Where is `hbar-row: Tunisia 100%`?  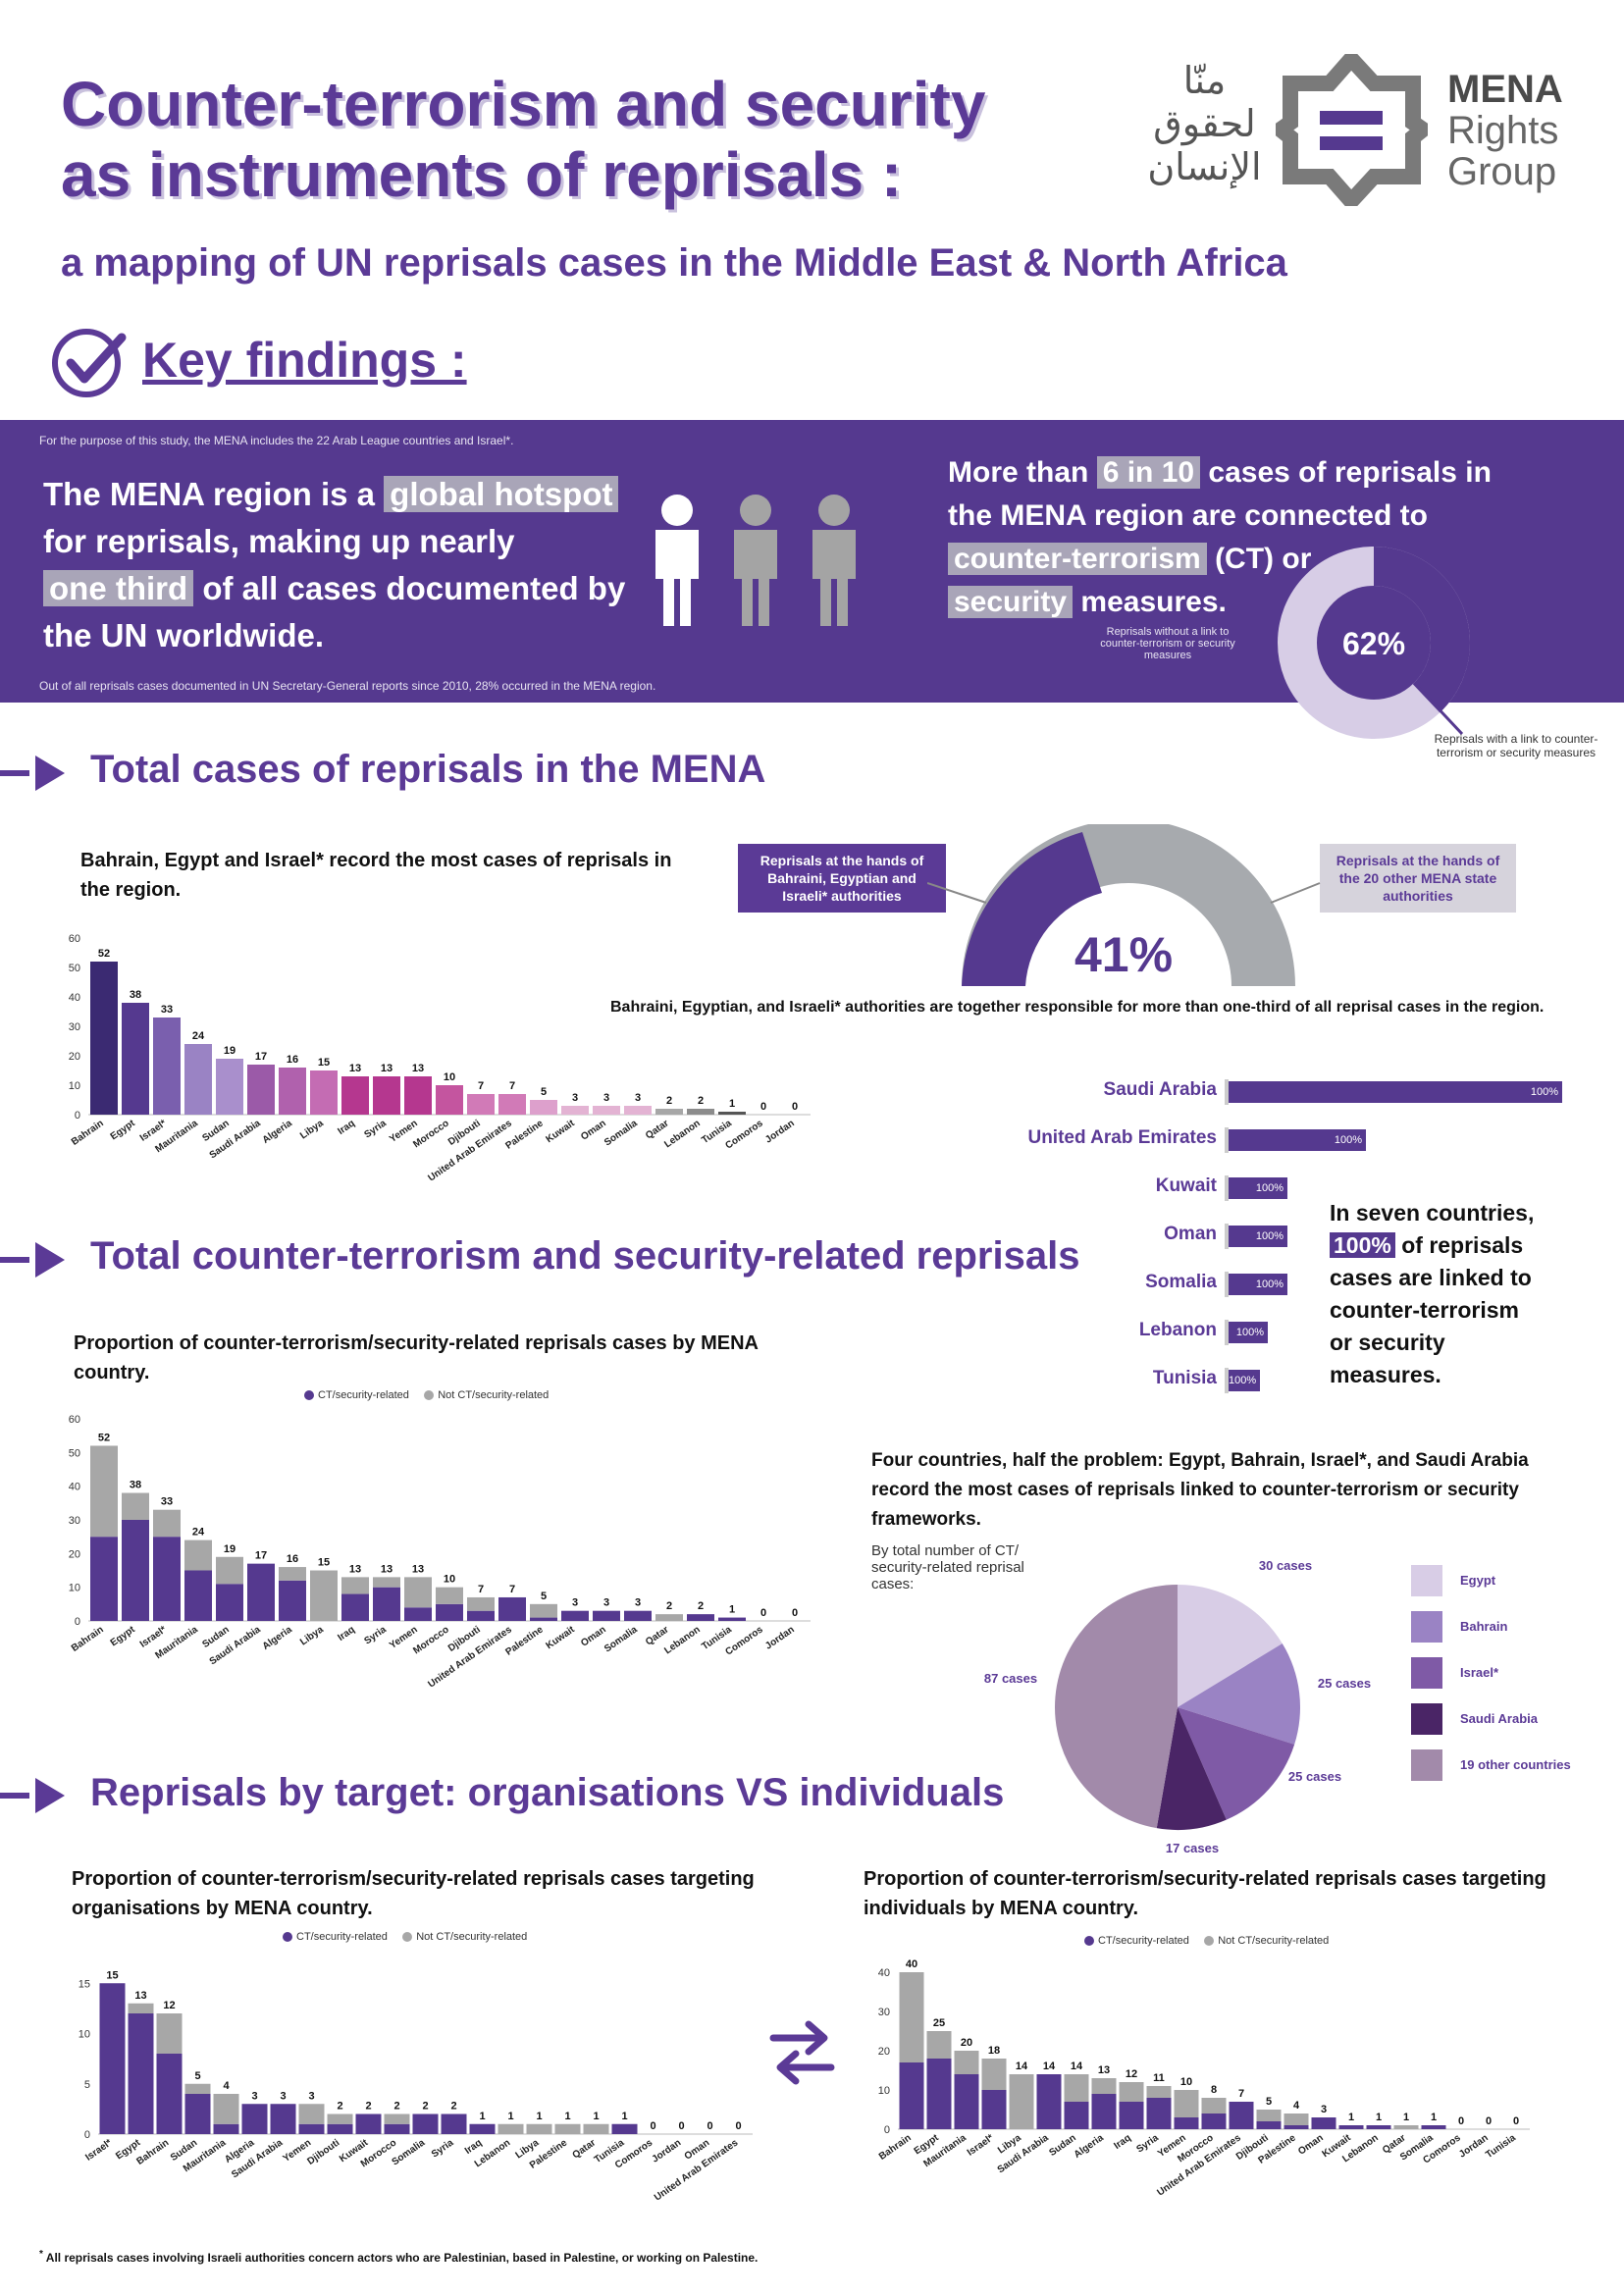
hbar-row: Tunisia 100% is located at coordinates (1295, 1380).